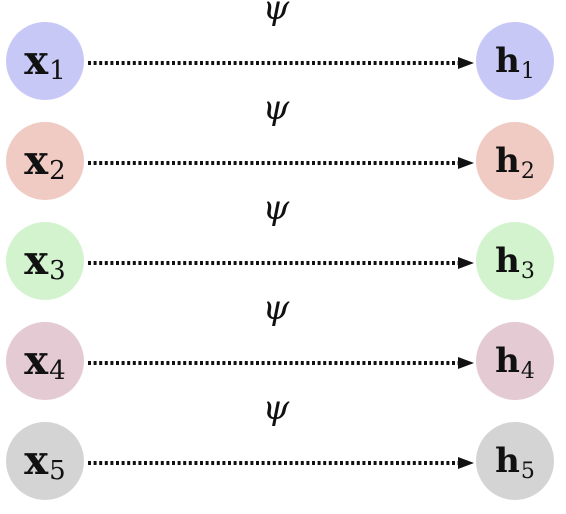 Image resolution: width=566 pixels, height=514 pixels. What do you see at coordinates (527, 171) in the screenshot?
I see `output-node-subscript: 2` at bounding box center [527, 171].